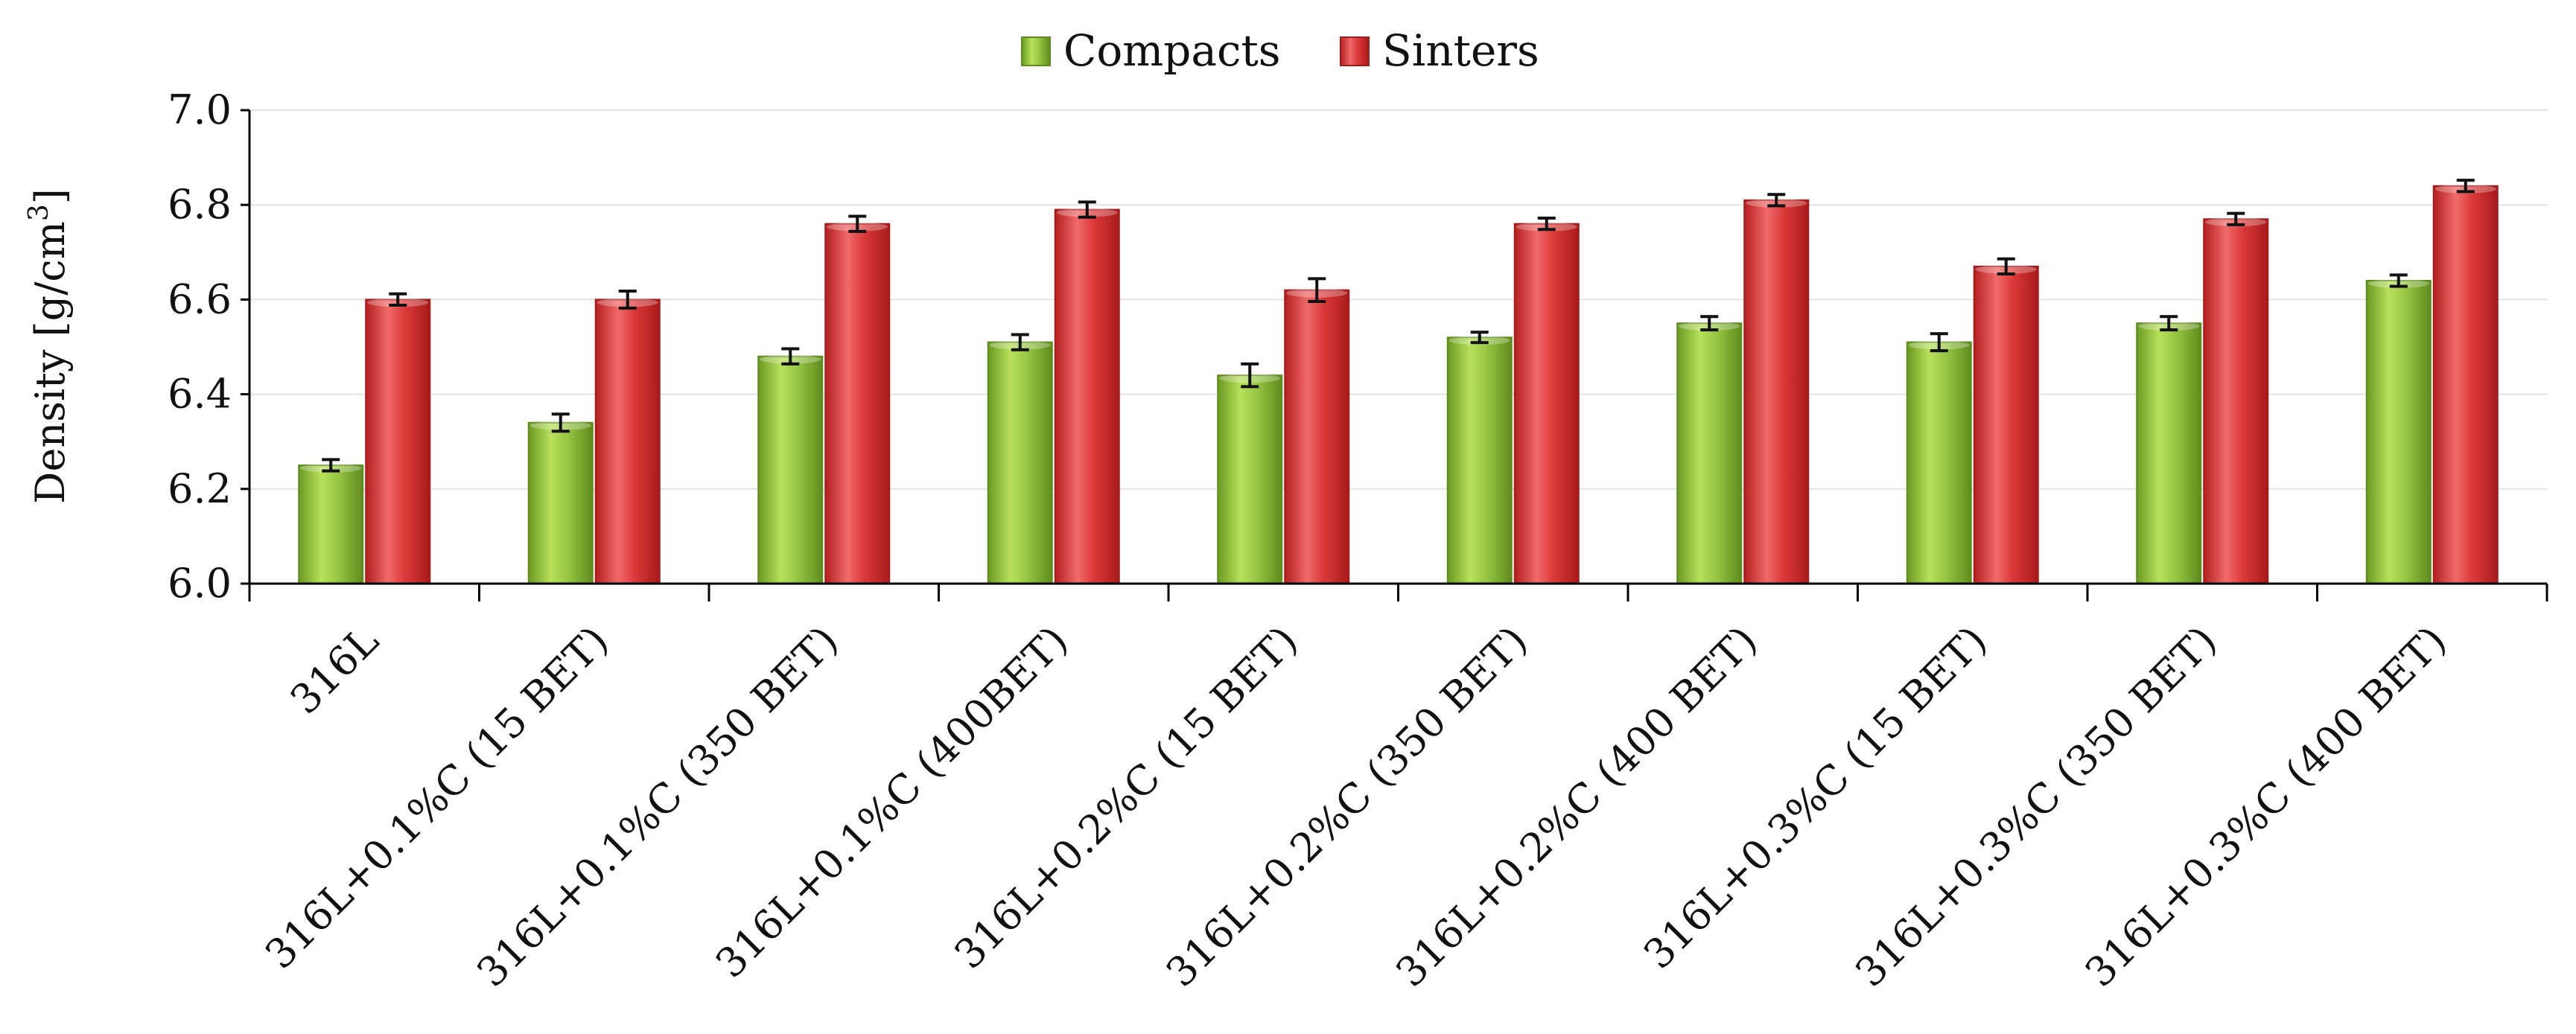 This screenshot has width=2576, height=1034. What do you see at coordinates (657, 806) in the screenshot?
I see `category-label: 316L+0.1%C (350 BET)` at bounding box center [657, 806].